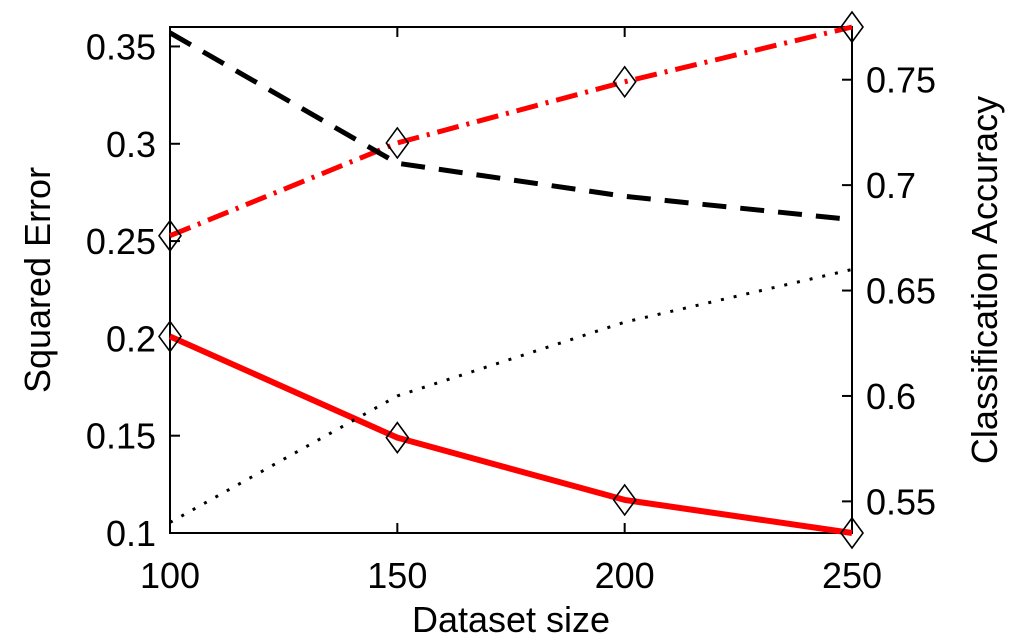 This screenshot has width=1029, height=642. Describe the element at coordinates (397, 575) in the screenshot. I see `x-tick-label: 150` at that location.